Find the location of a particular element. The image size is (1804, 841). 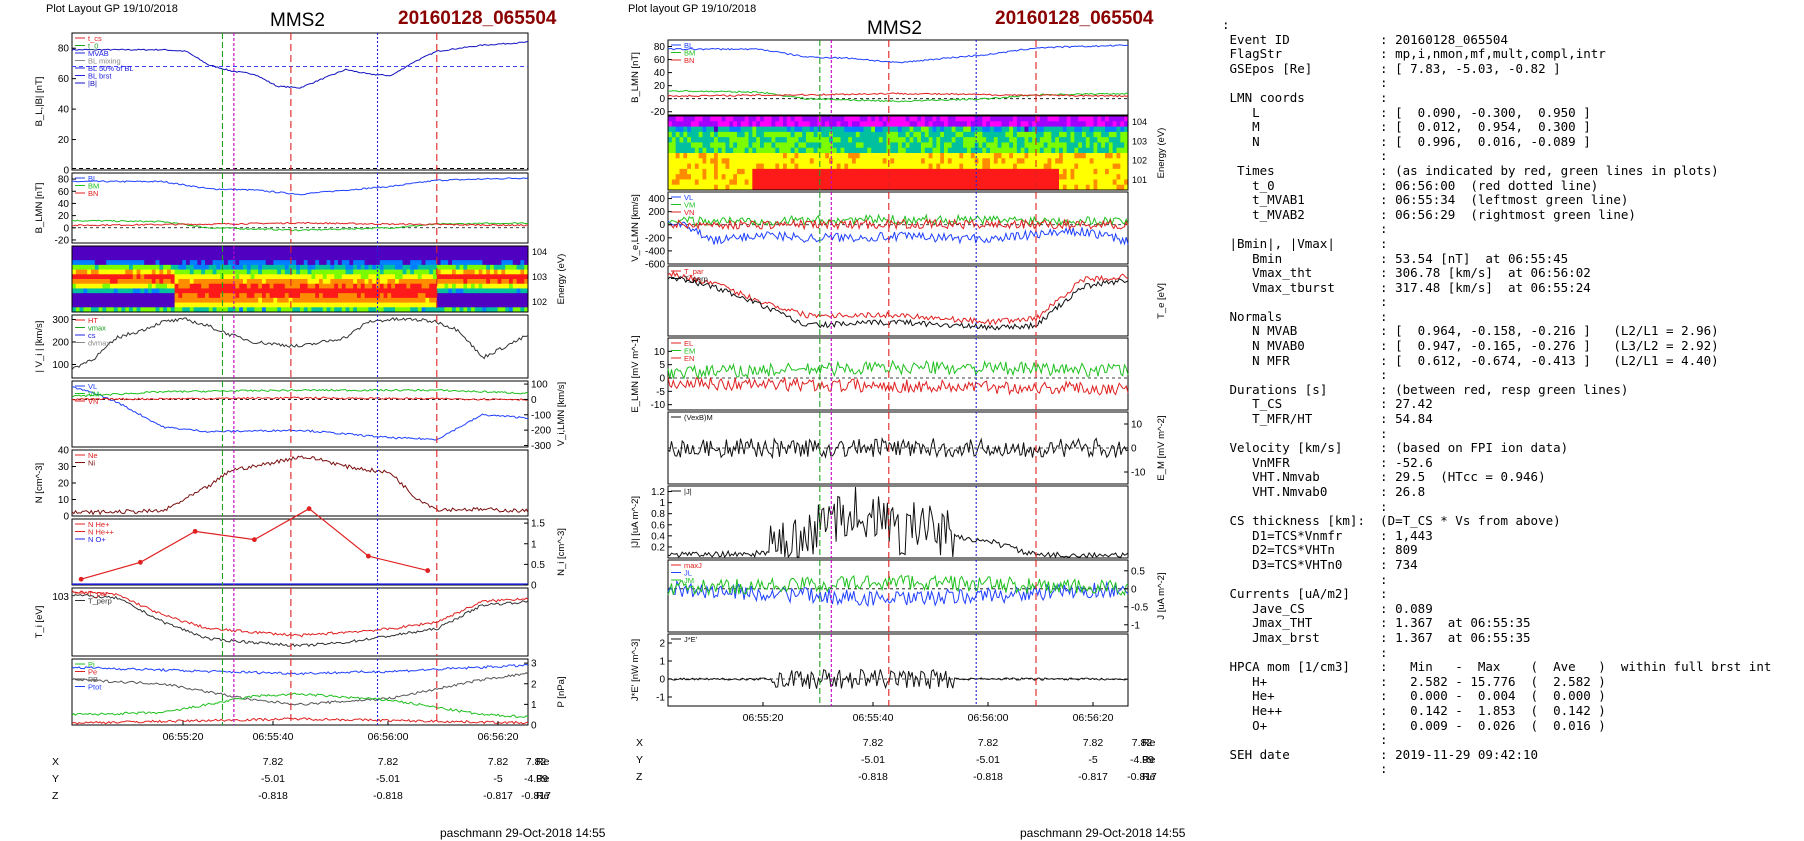

legend-entry: JL is located at coordinates (688, 573).